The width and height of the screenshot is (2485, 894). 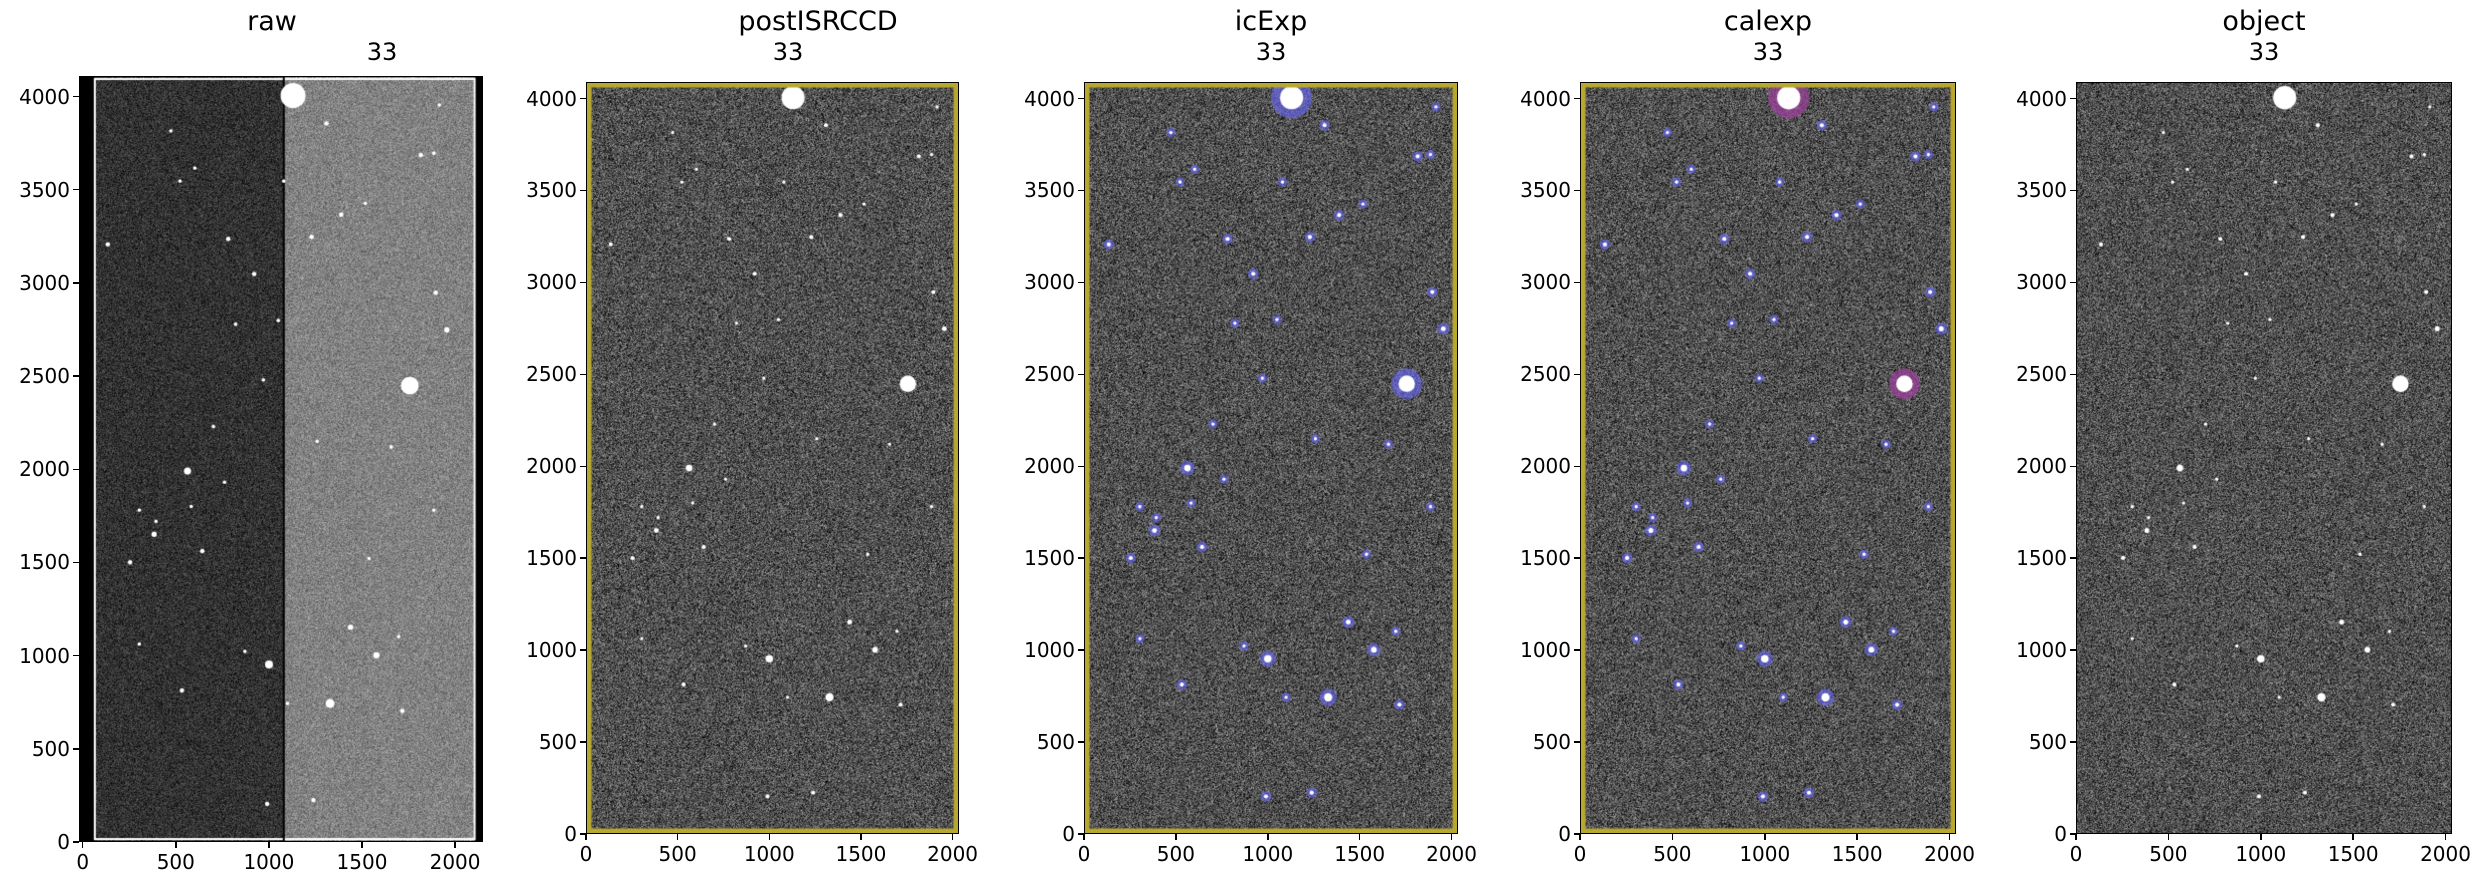 I want to click on image-axes-postISRCCD, so click(x=772, y=458).